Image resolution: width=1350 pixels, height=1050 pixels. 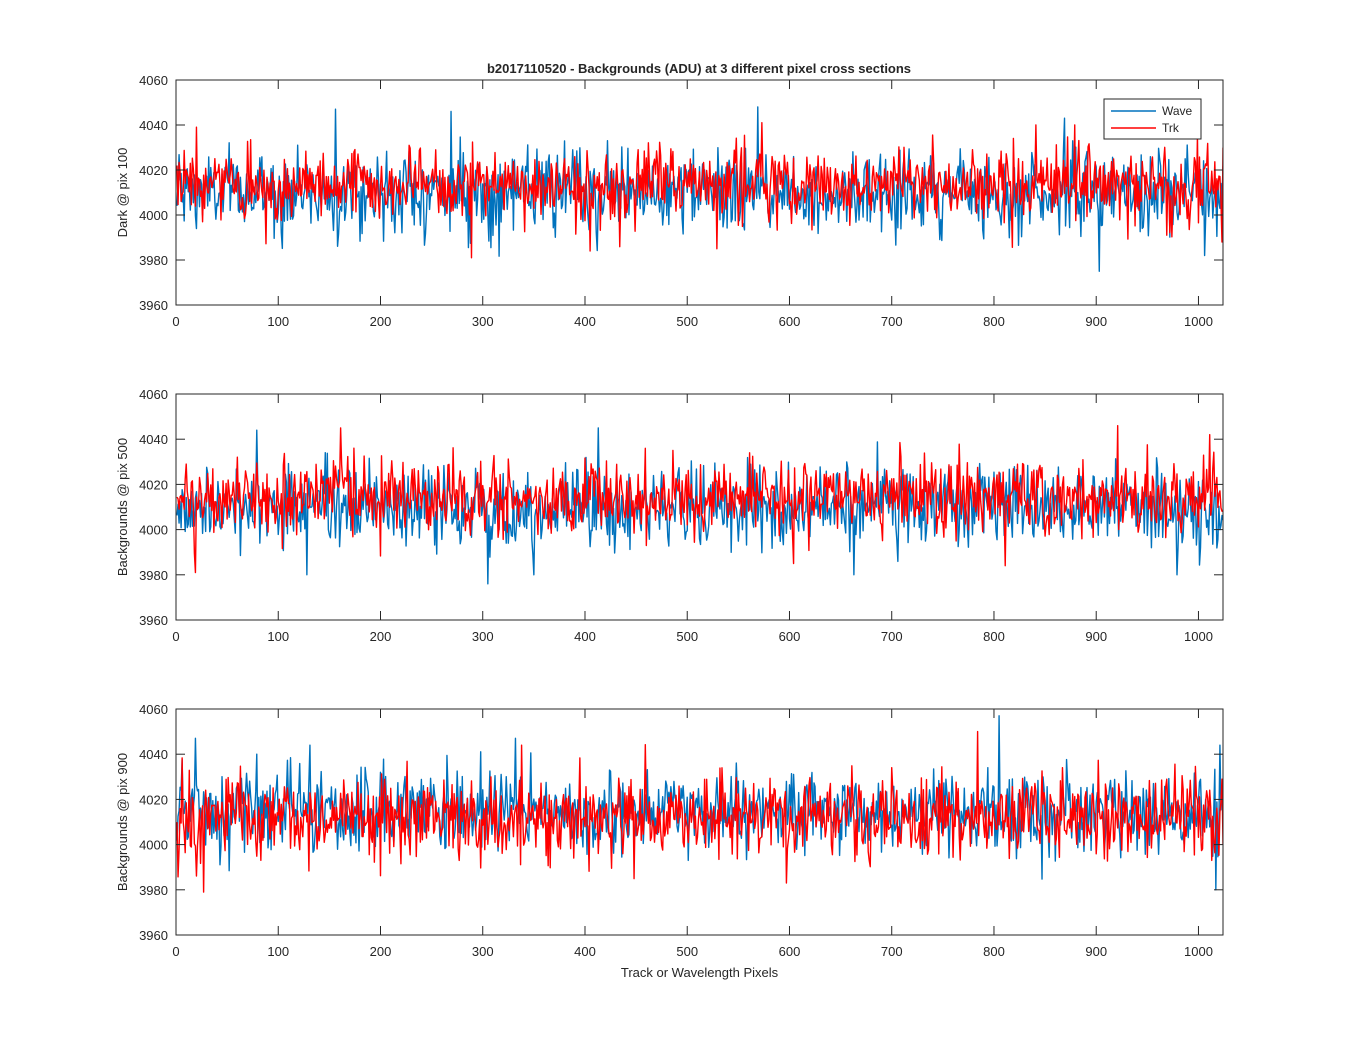 I want to click on series-line-wave, so click(x=699, y=803).